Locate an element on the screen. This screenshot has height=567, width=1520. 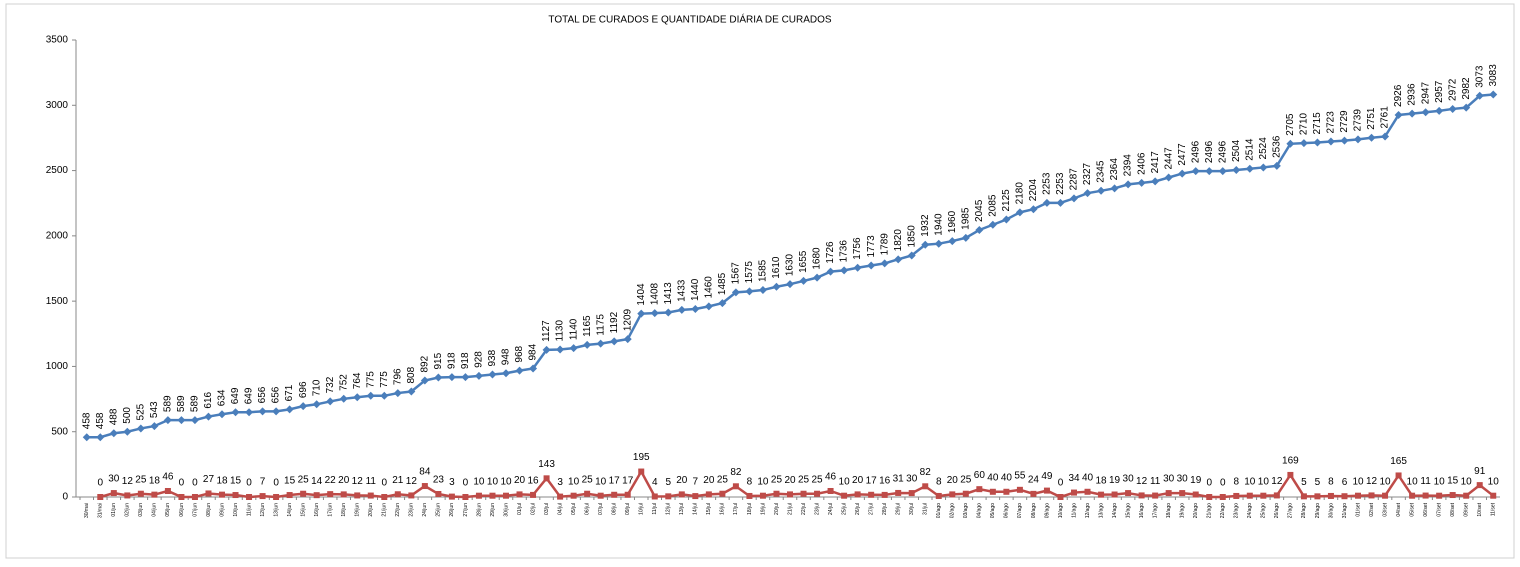
x-tick-label: 13/jul is located at coordinates (682, 509).